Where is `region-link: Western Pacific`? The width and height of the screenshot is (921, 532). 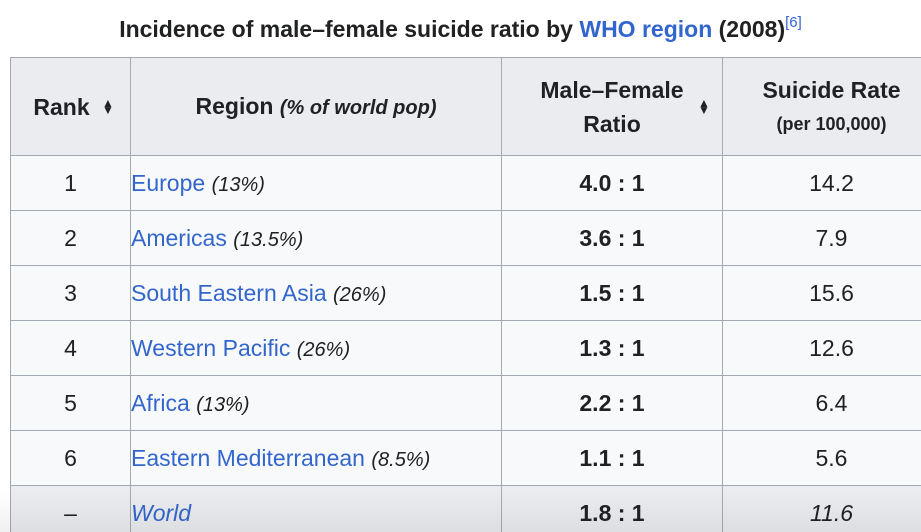
region-link: Western Pacific is located at coordinates (211, 347).